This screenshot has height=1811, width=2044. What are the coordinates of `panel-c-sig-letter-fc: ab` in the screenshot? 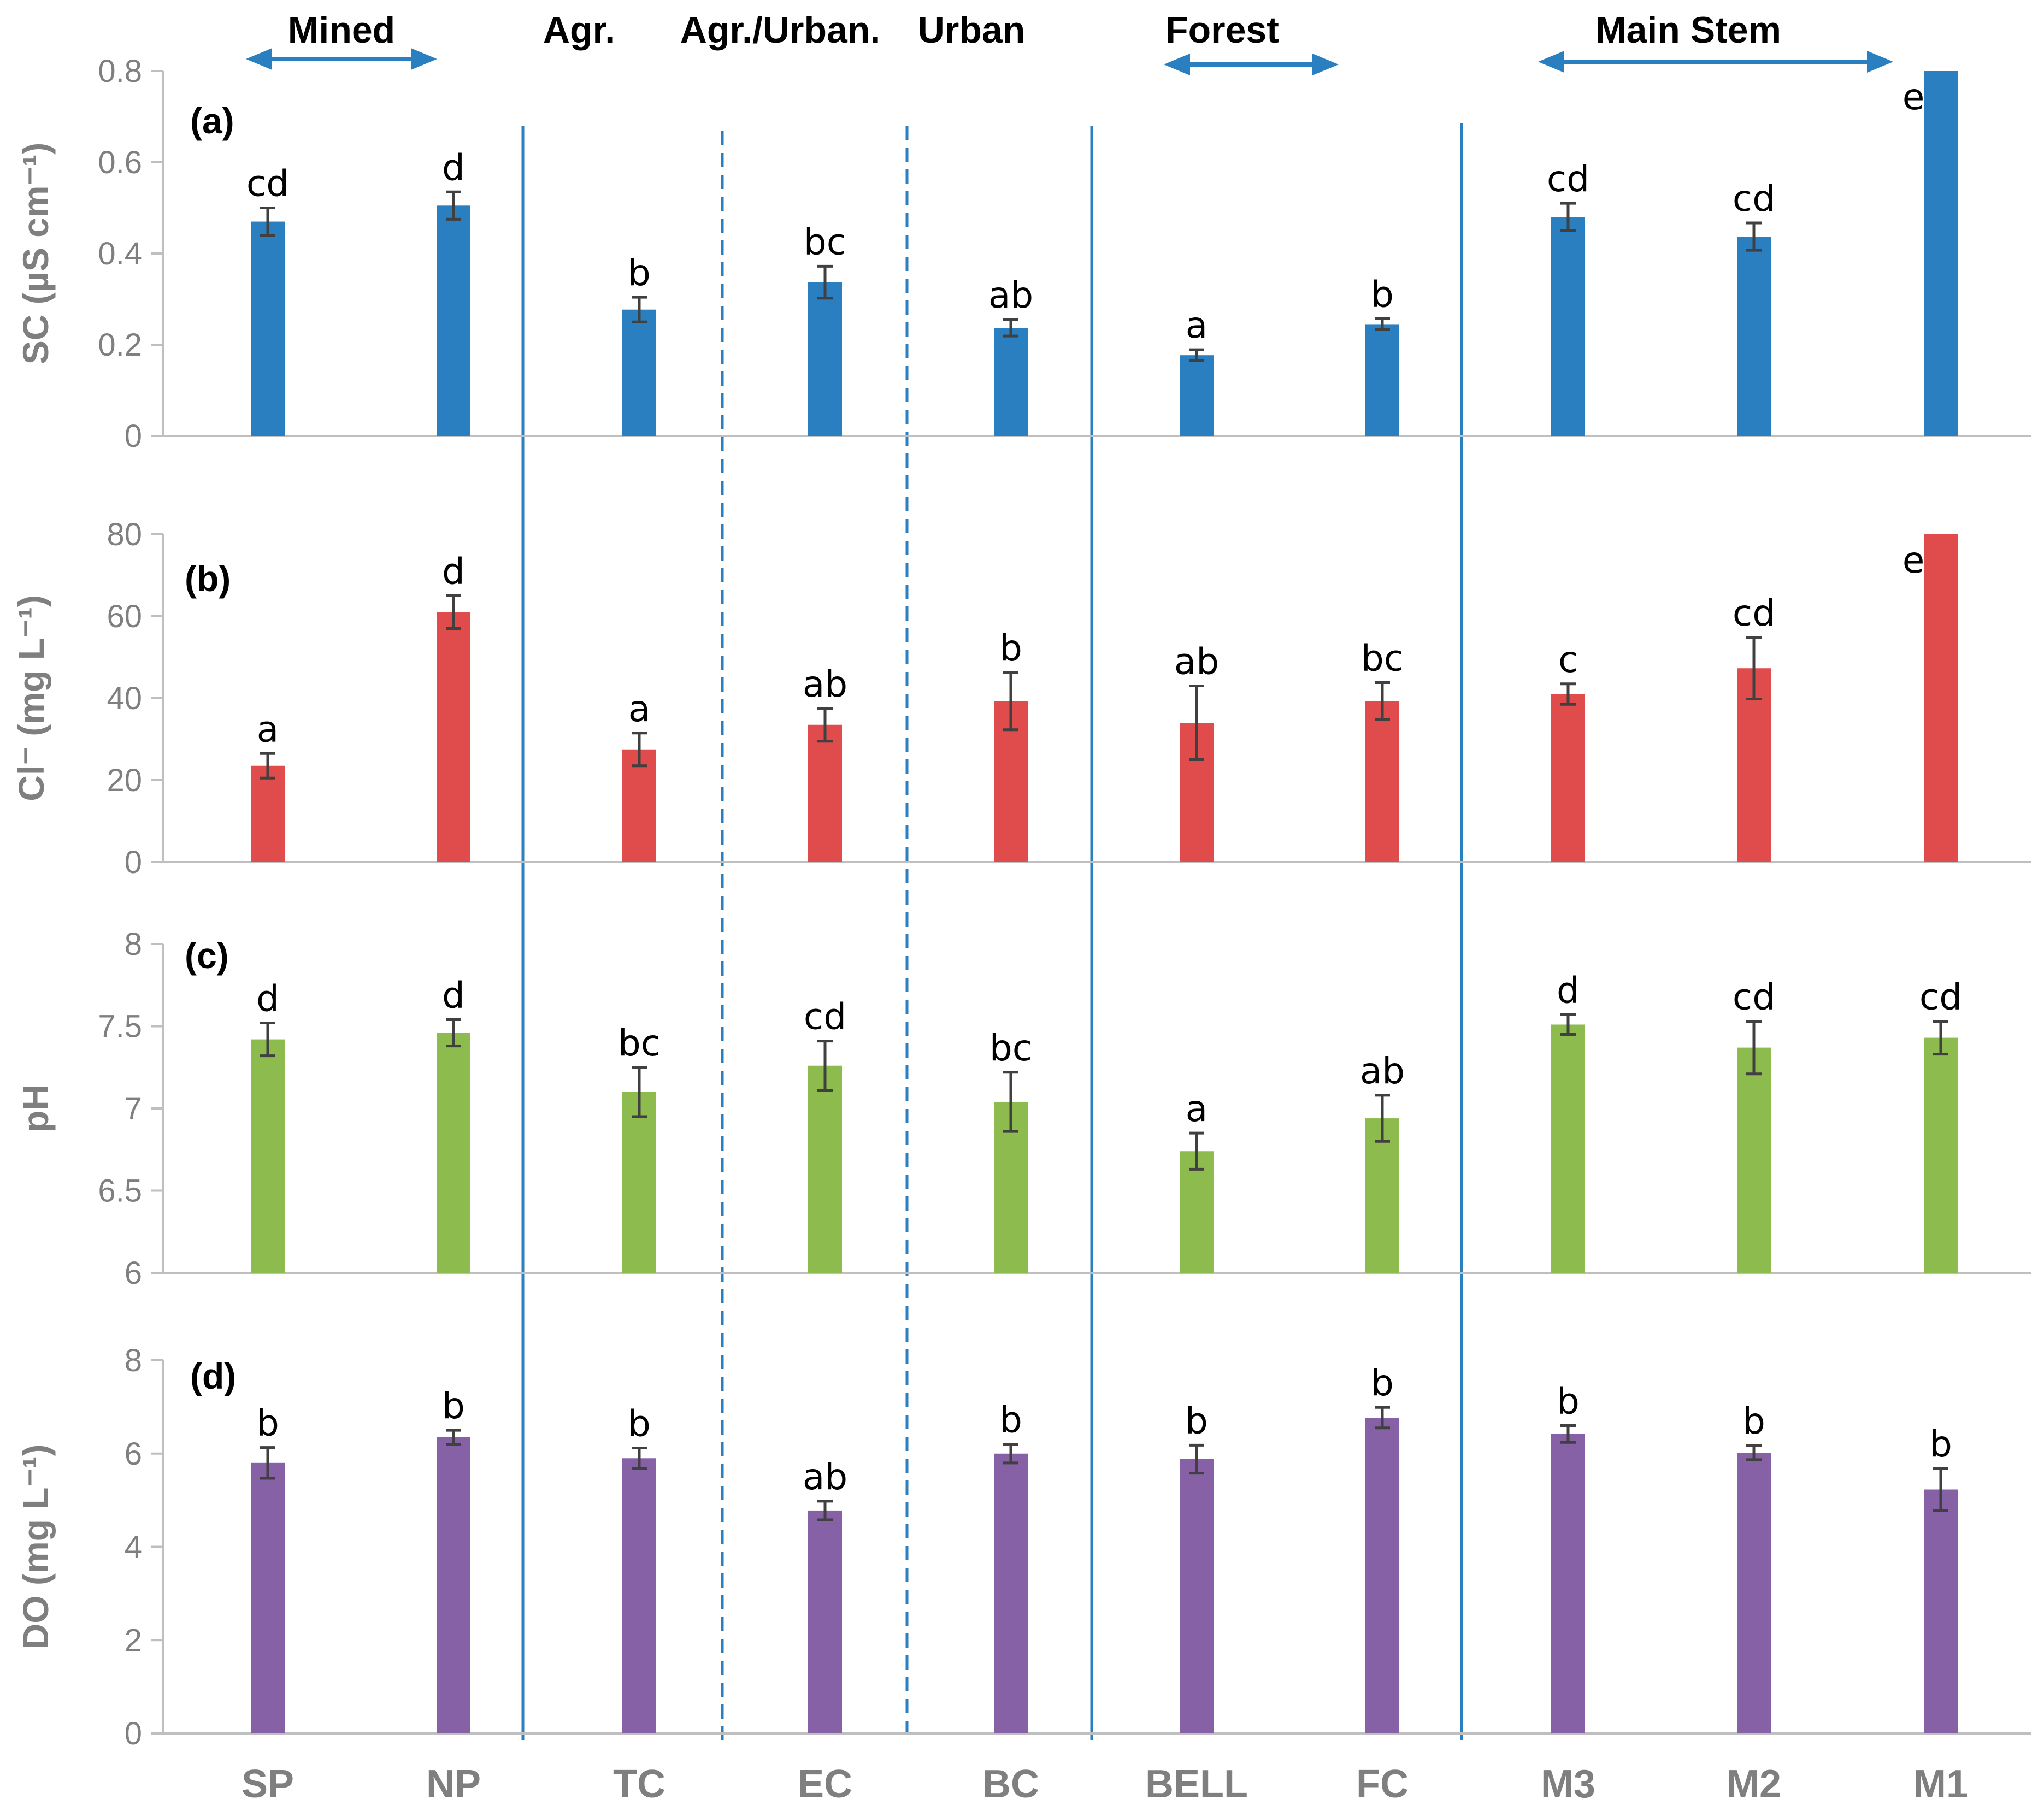 It's located at (1382, 1071).